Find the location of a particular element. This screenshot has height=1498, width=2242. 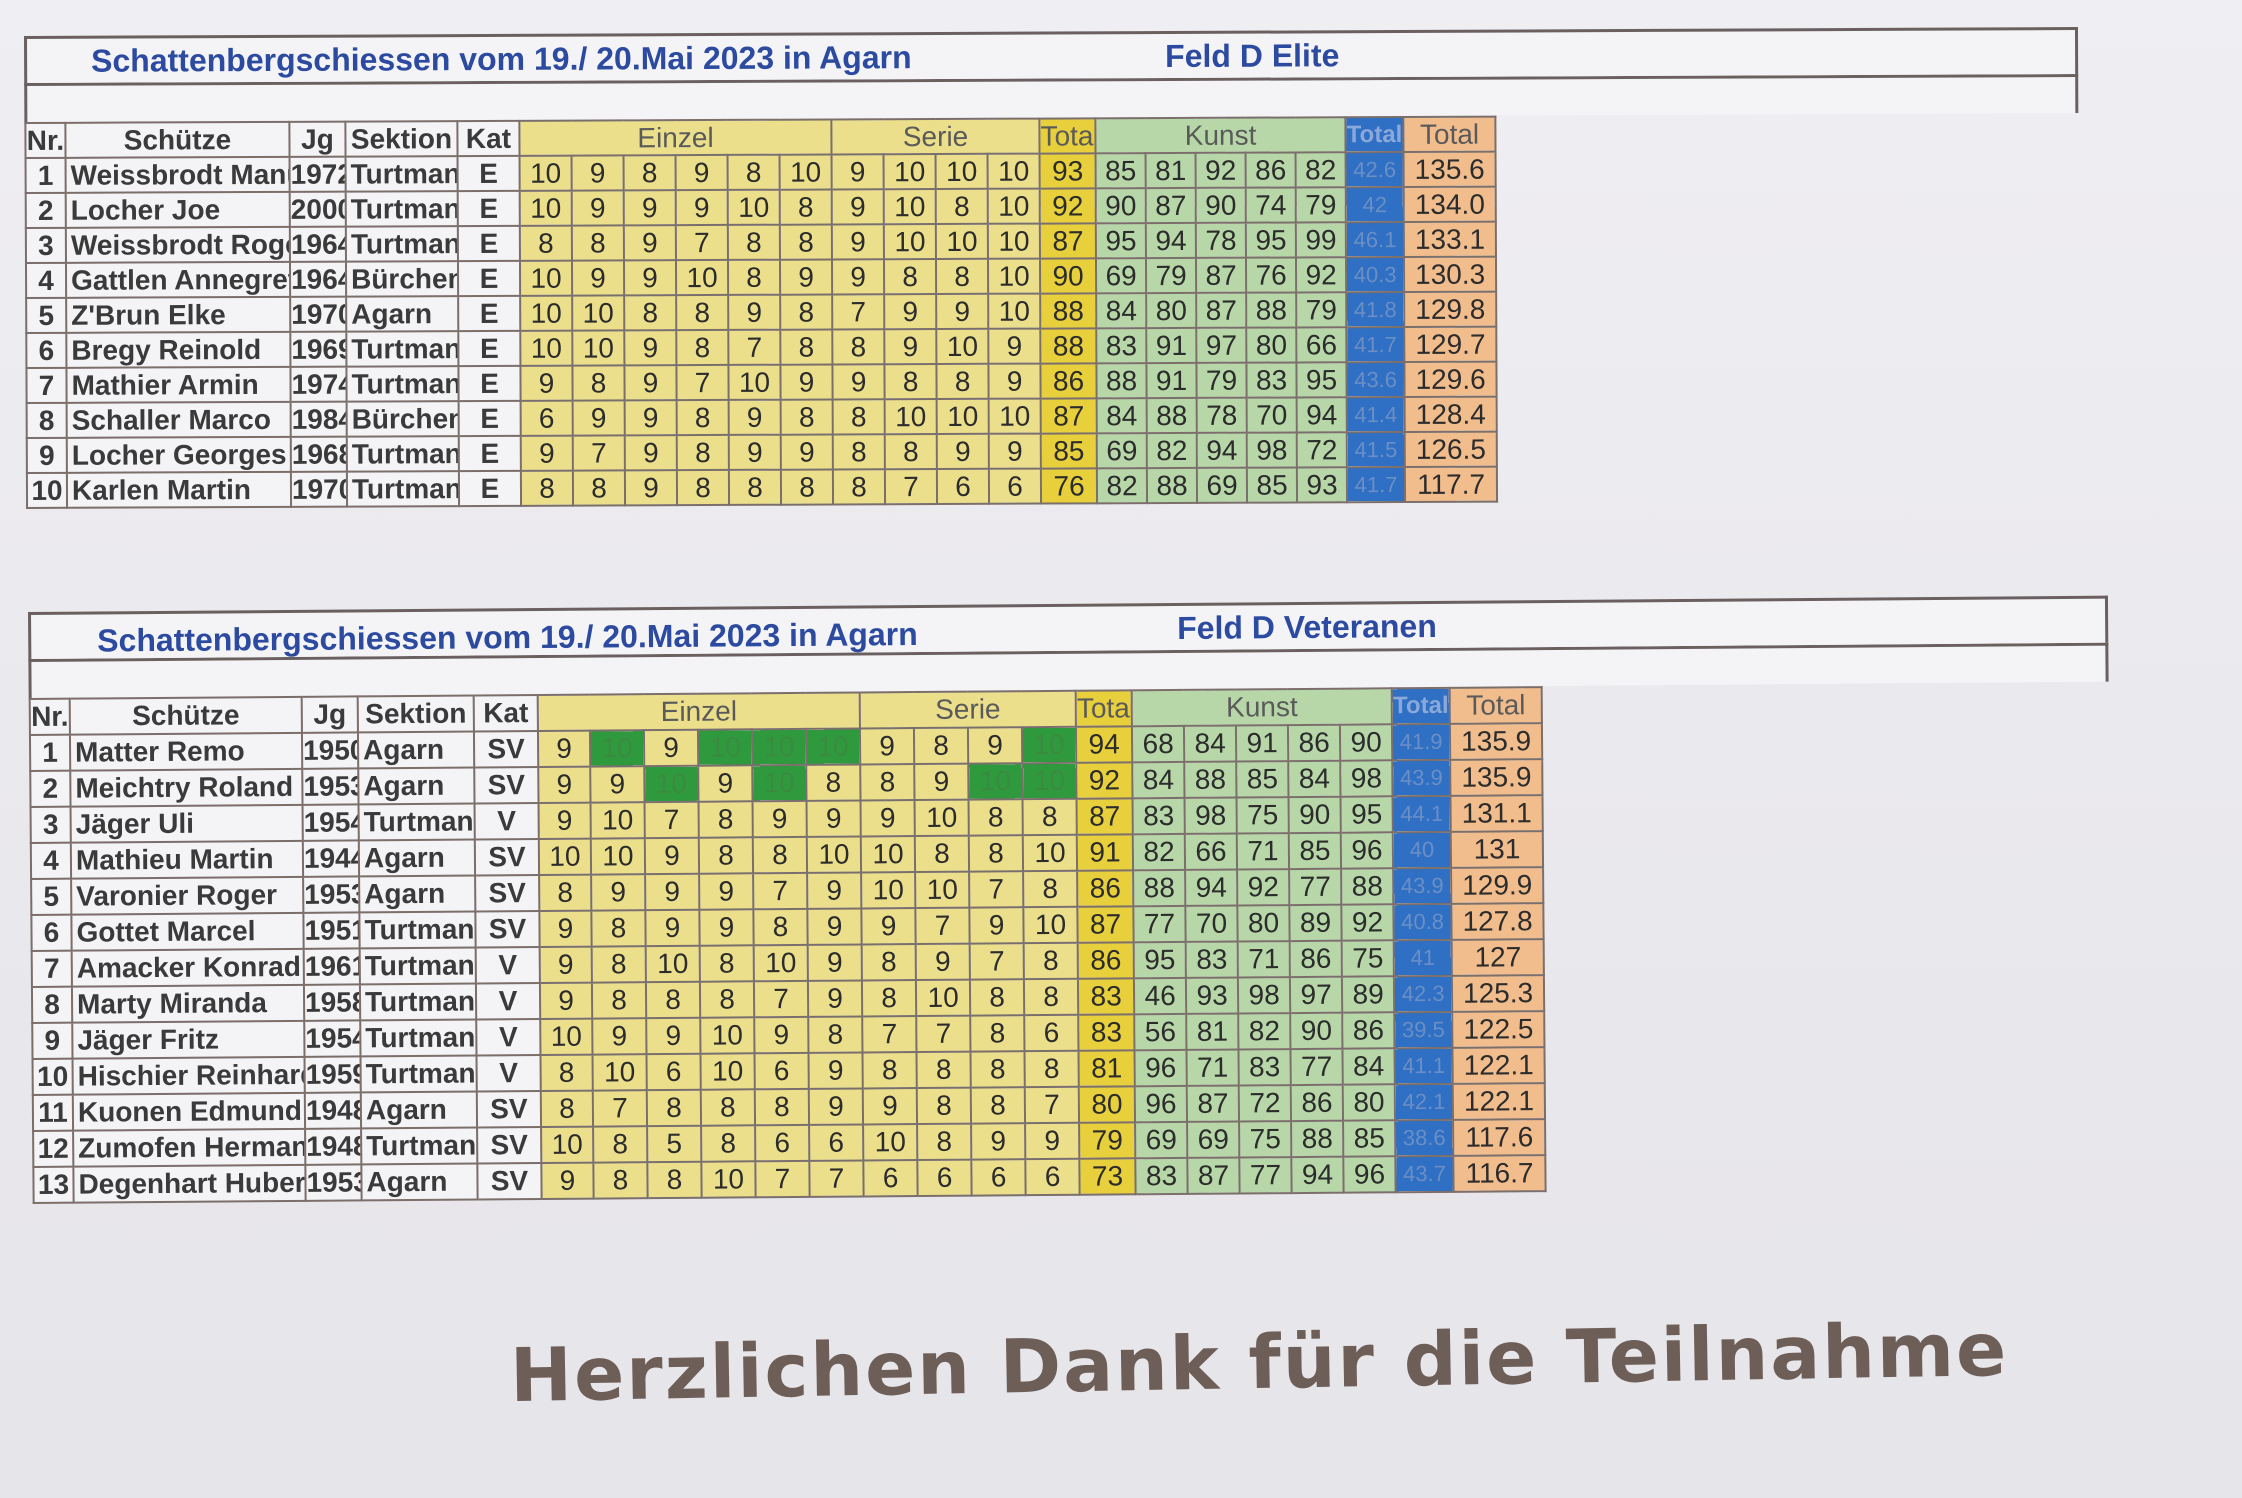

row-nr: 8 is located at coordinates (46, 420).